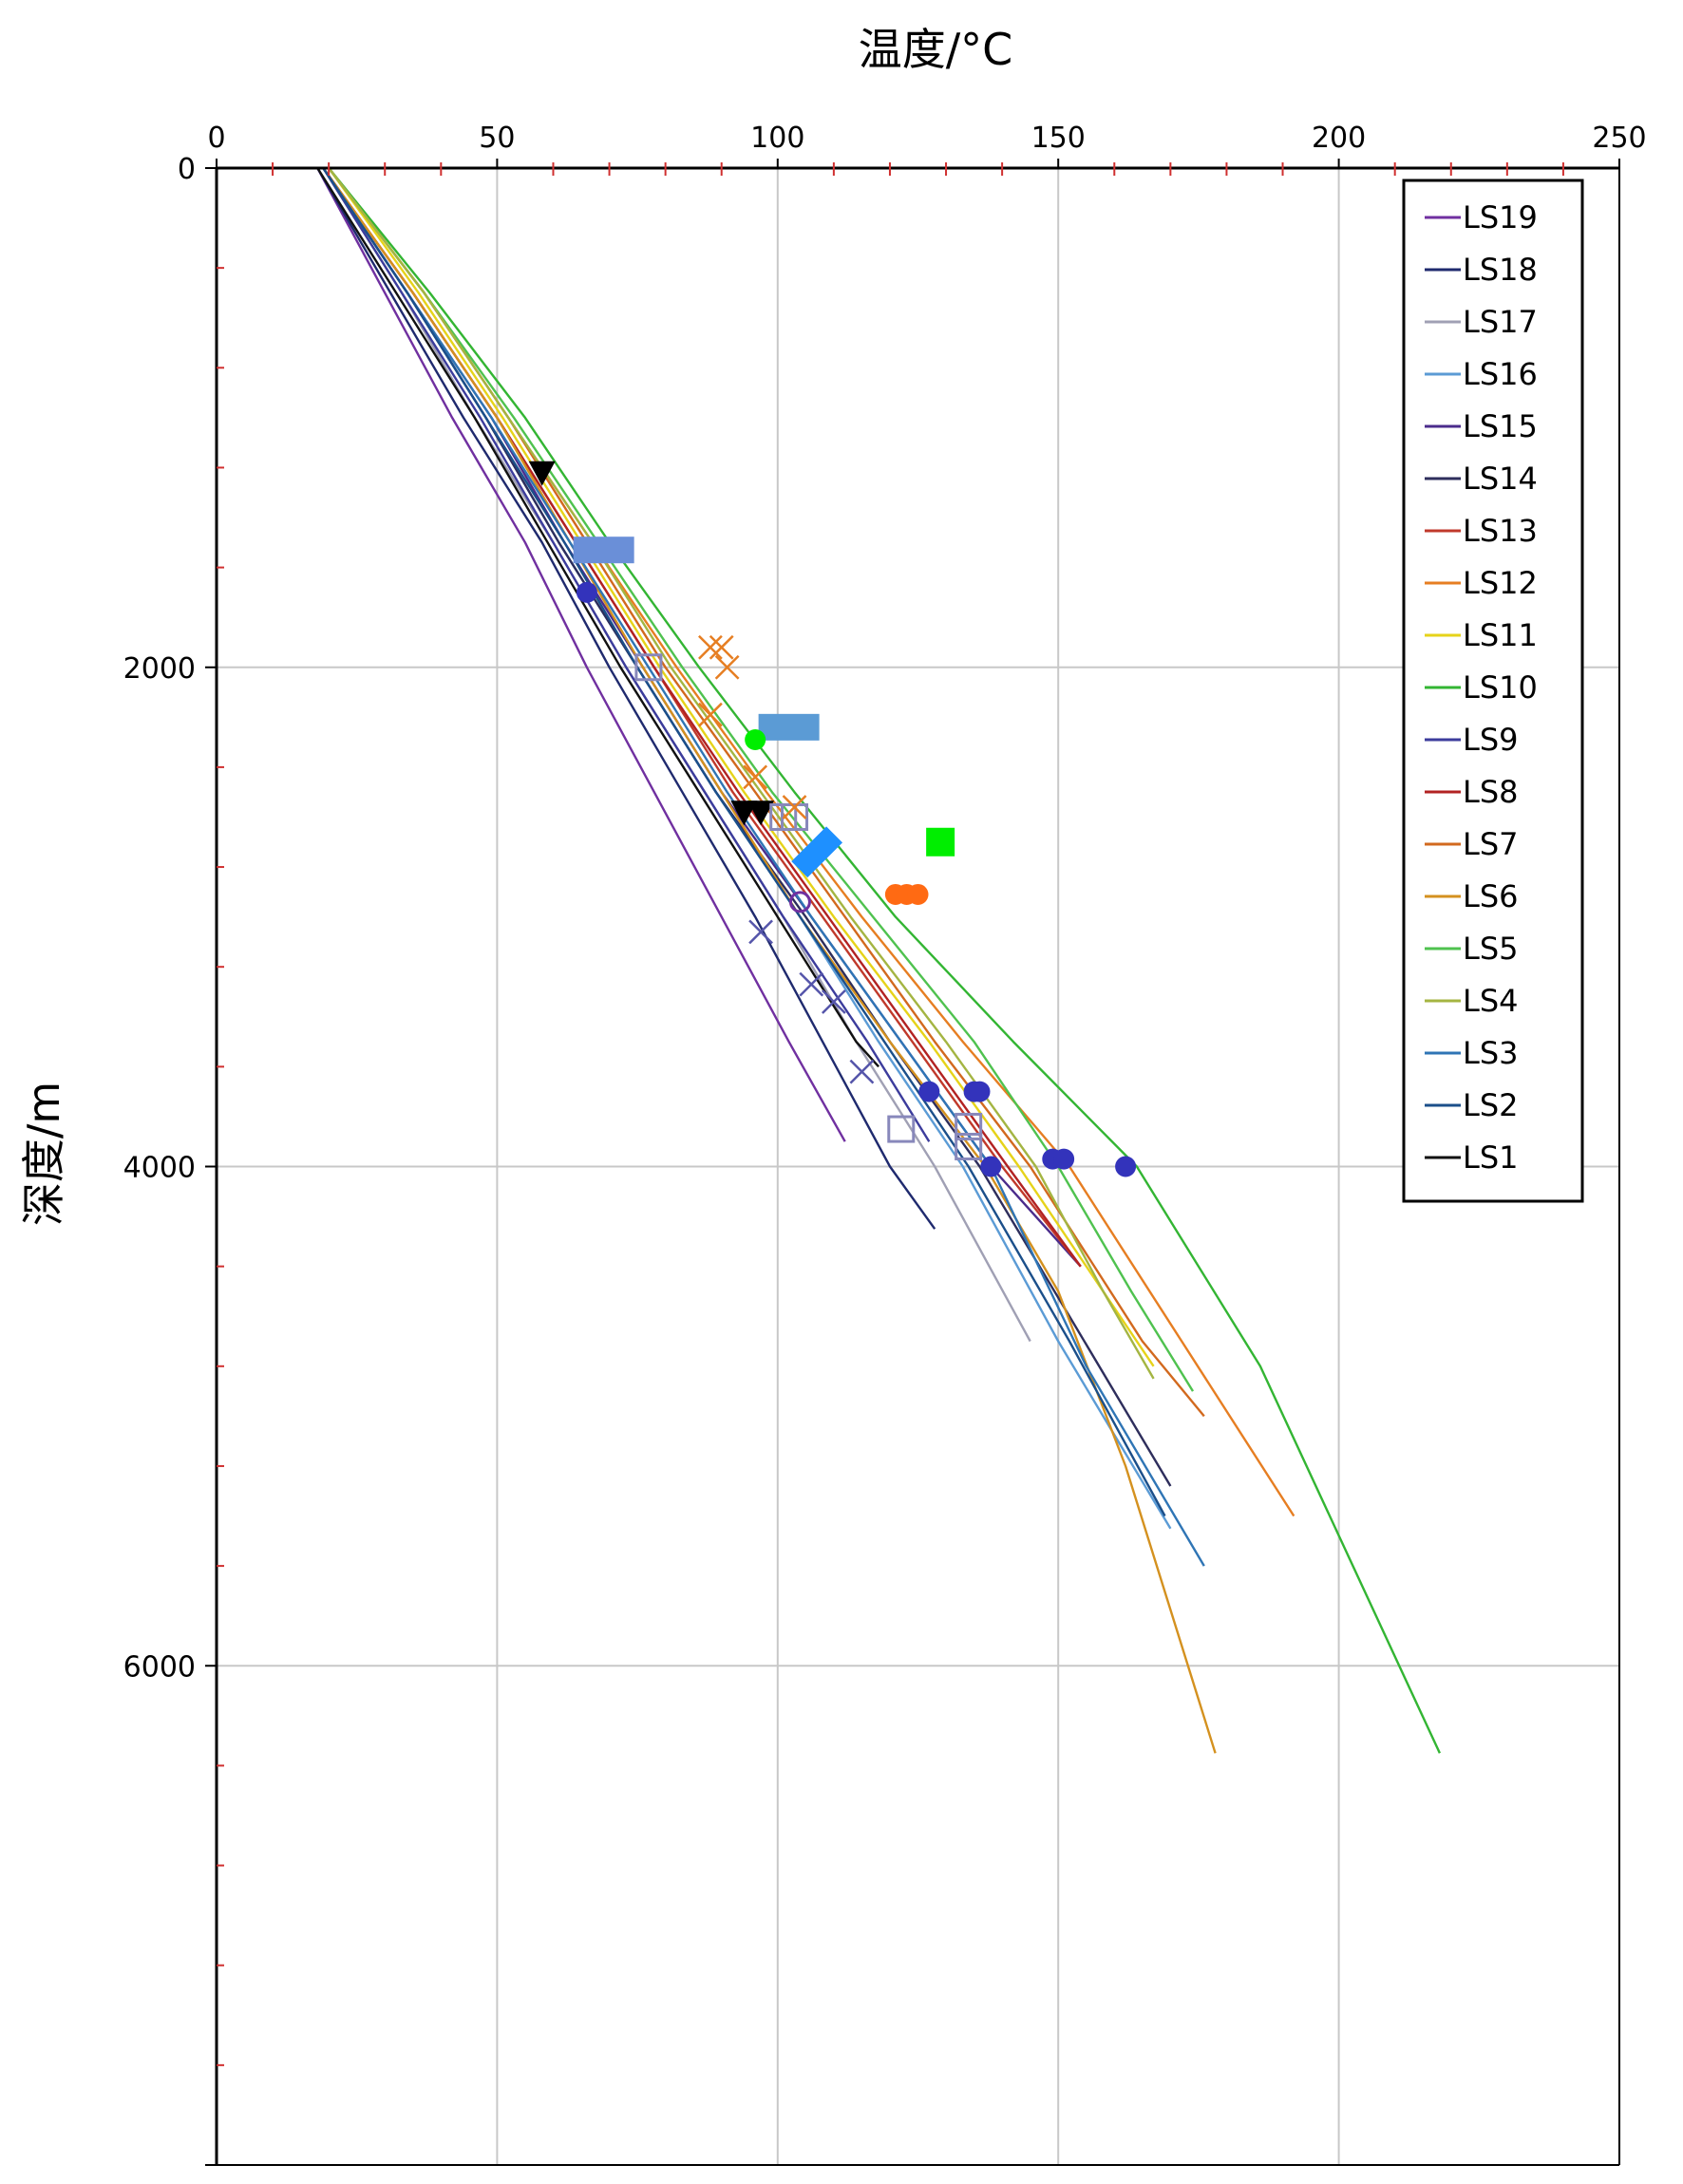 The width and height of the screenshot is (1683, 2184). I want to click on legend-box, so click(1493, 691).